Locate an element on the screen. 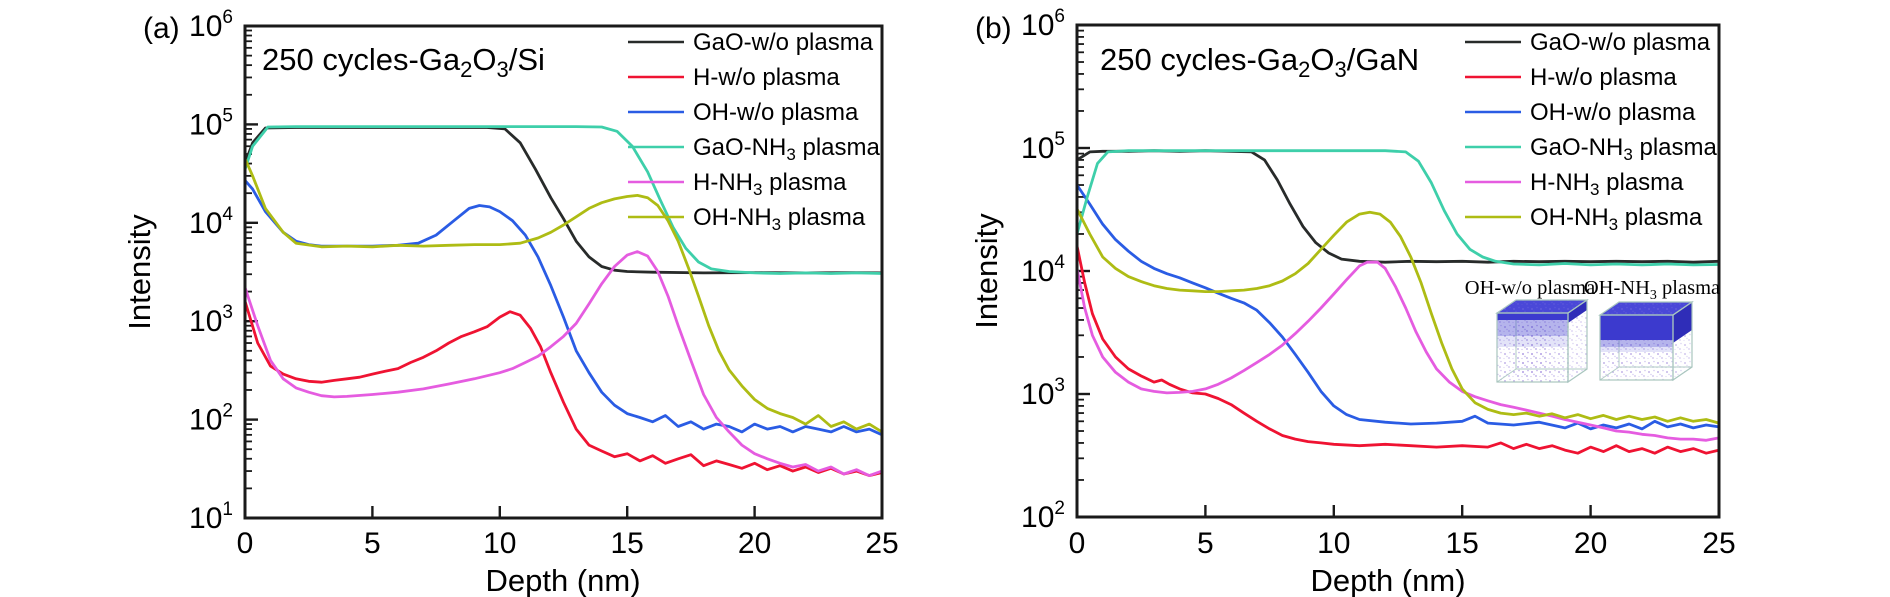  panel-title: 250 cycles-Ga2O3/Si is located at coordinates (403, 62).